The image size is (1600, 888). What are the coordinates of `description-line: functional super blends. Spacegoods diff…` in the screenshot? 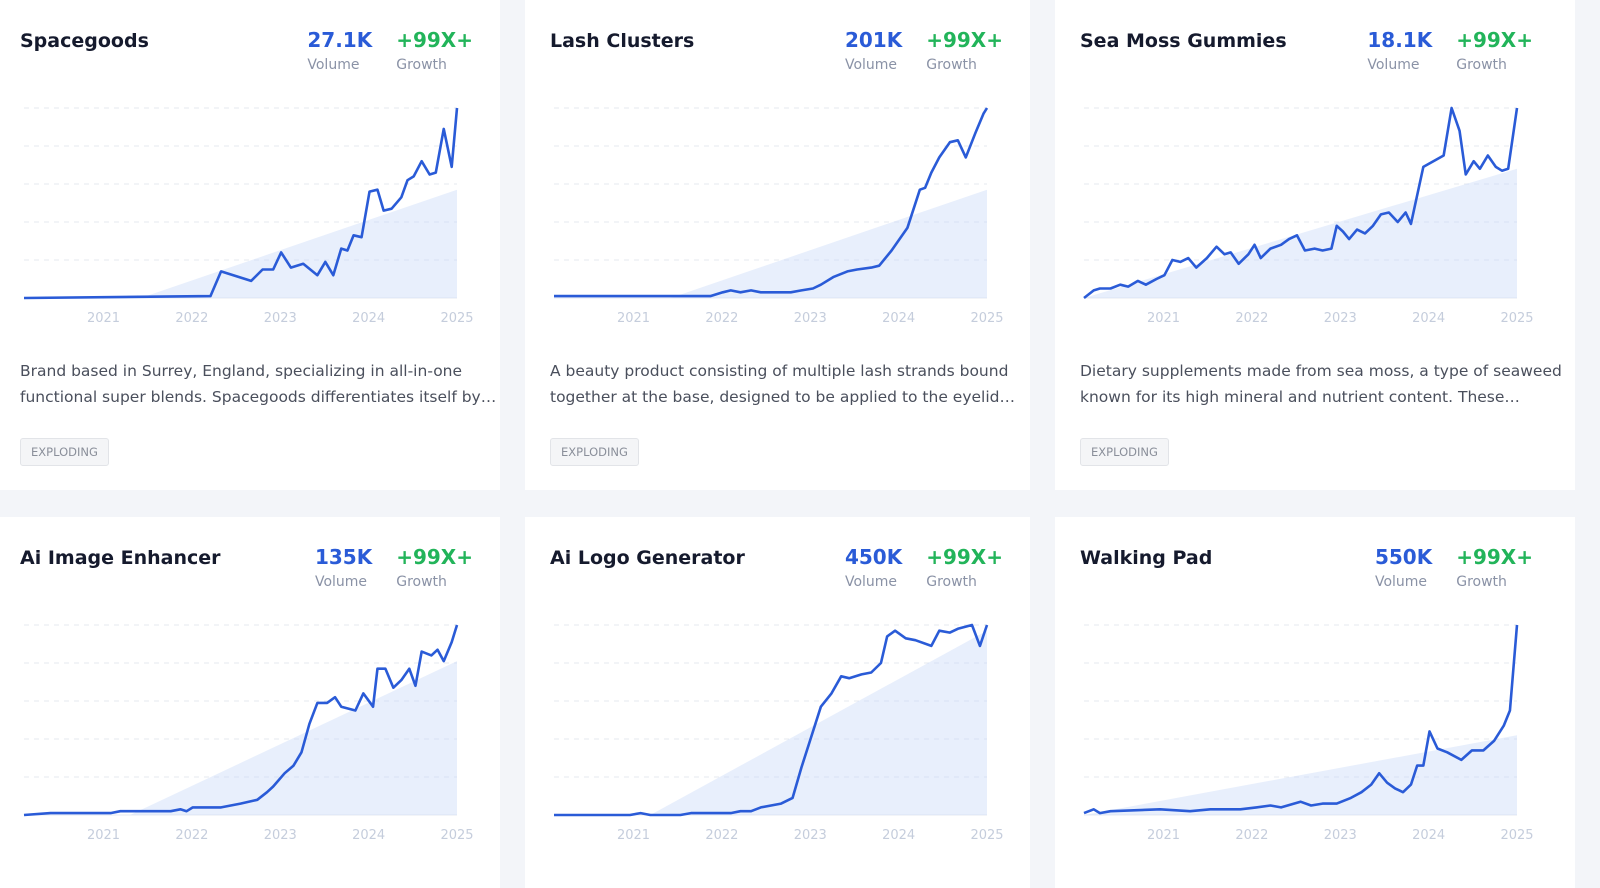 It's located at (258, 397).